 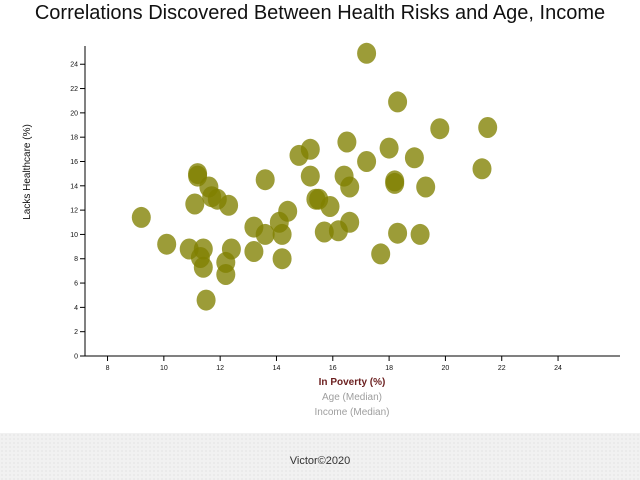 I want to click on x-tick-label-16: 16, so click(x=333, y=368).